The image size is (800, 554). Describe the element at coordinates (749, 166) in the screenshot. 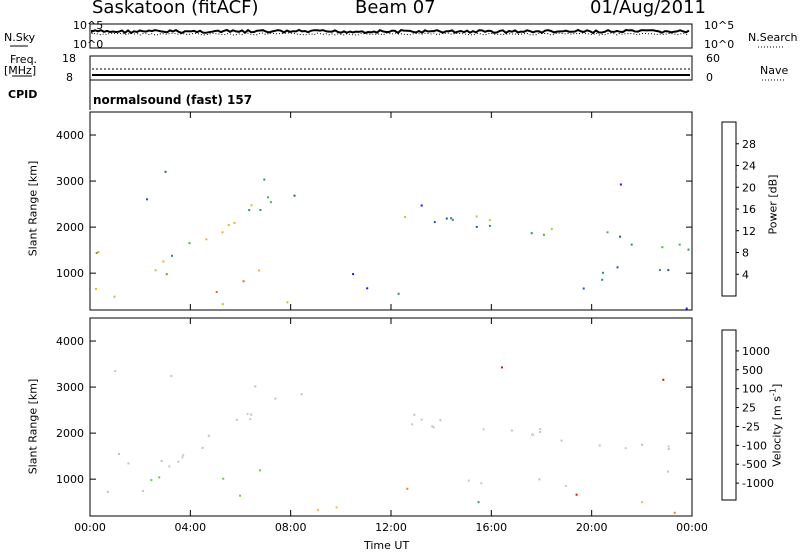

I see `colorbar-tick-label: 24` at that location.